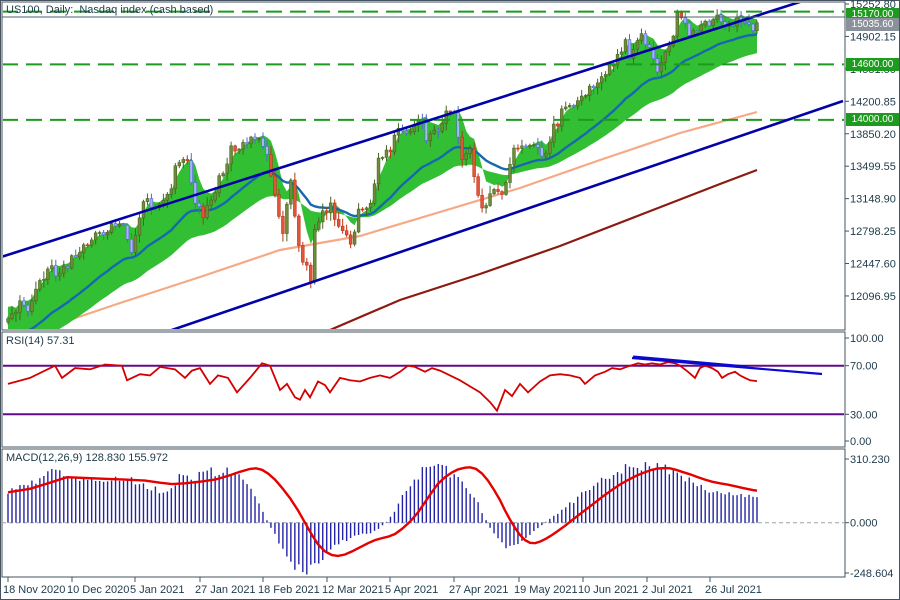  Describe the element at coordinates (873, 167) in the screenshot. I see `price-axis-label: 13499.55` at that location.